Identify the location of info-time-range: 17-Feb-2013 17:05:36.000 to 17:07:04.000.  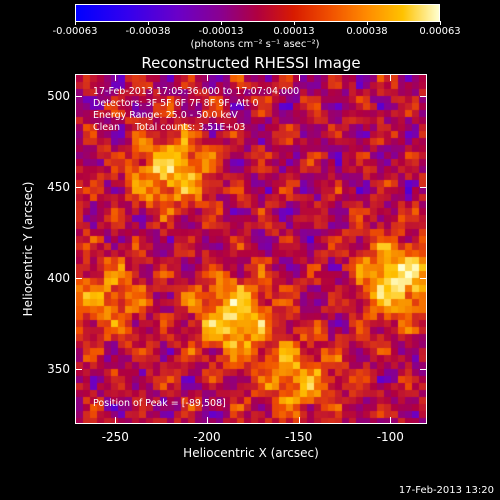
(196, 91).